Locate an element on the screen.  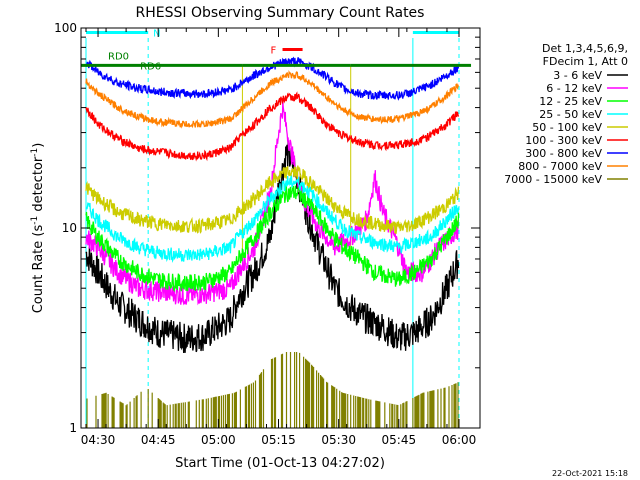
x-tick-label: 04:30 is located at coordinates (98, 440).